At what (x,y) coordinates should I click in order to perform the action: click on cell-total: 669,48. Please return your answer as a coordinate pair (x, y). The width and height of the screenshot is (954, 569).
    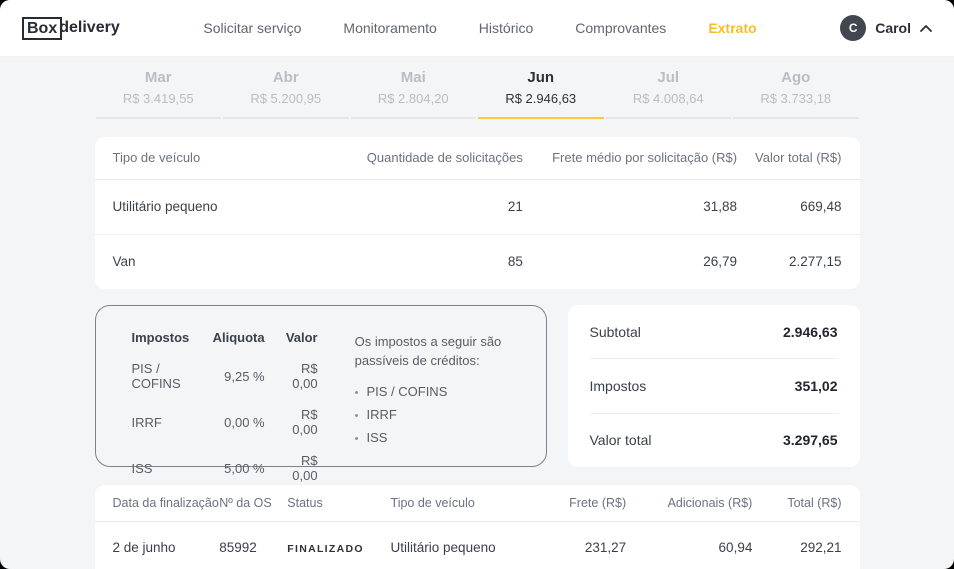
    Looking at the image, I should click on (821, 206).